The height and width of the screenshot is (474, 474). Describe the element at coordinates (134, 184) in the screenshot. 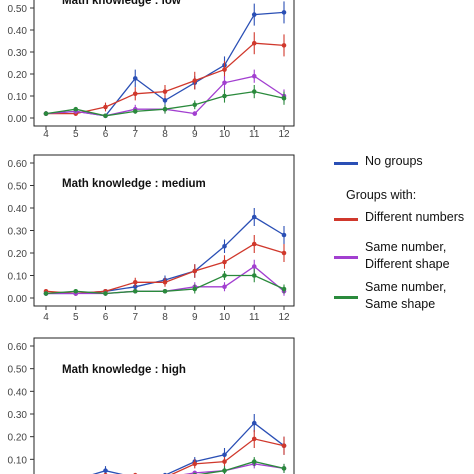

I see `panel-title: Math knowledge : medium` at that location.